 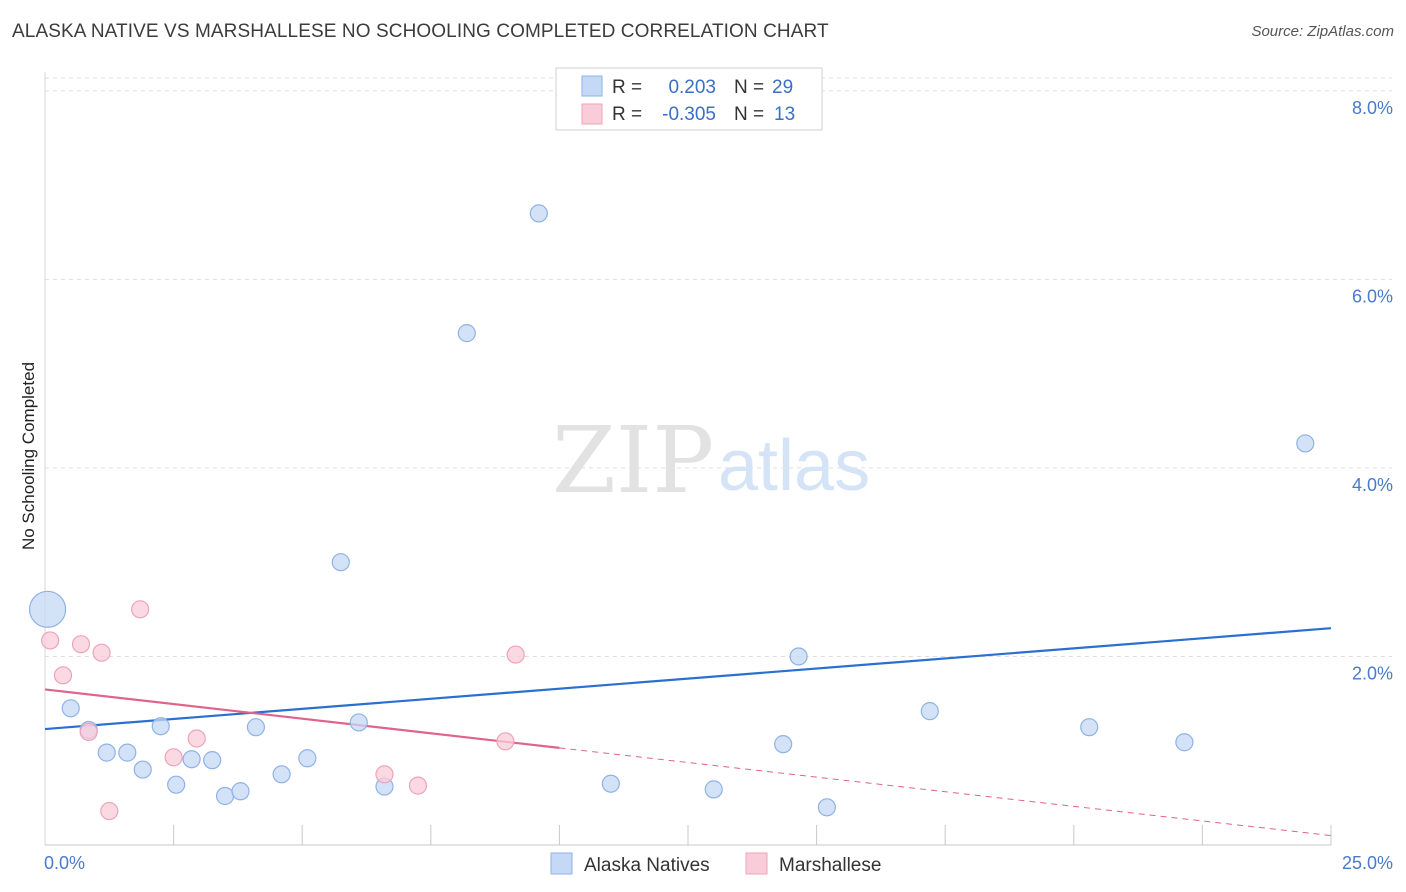 What do you see at coordinates (830, 865) in the screenshot?
I see `series-label-marshallese: Marshallese` at bounding box center [830, 865].